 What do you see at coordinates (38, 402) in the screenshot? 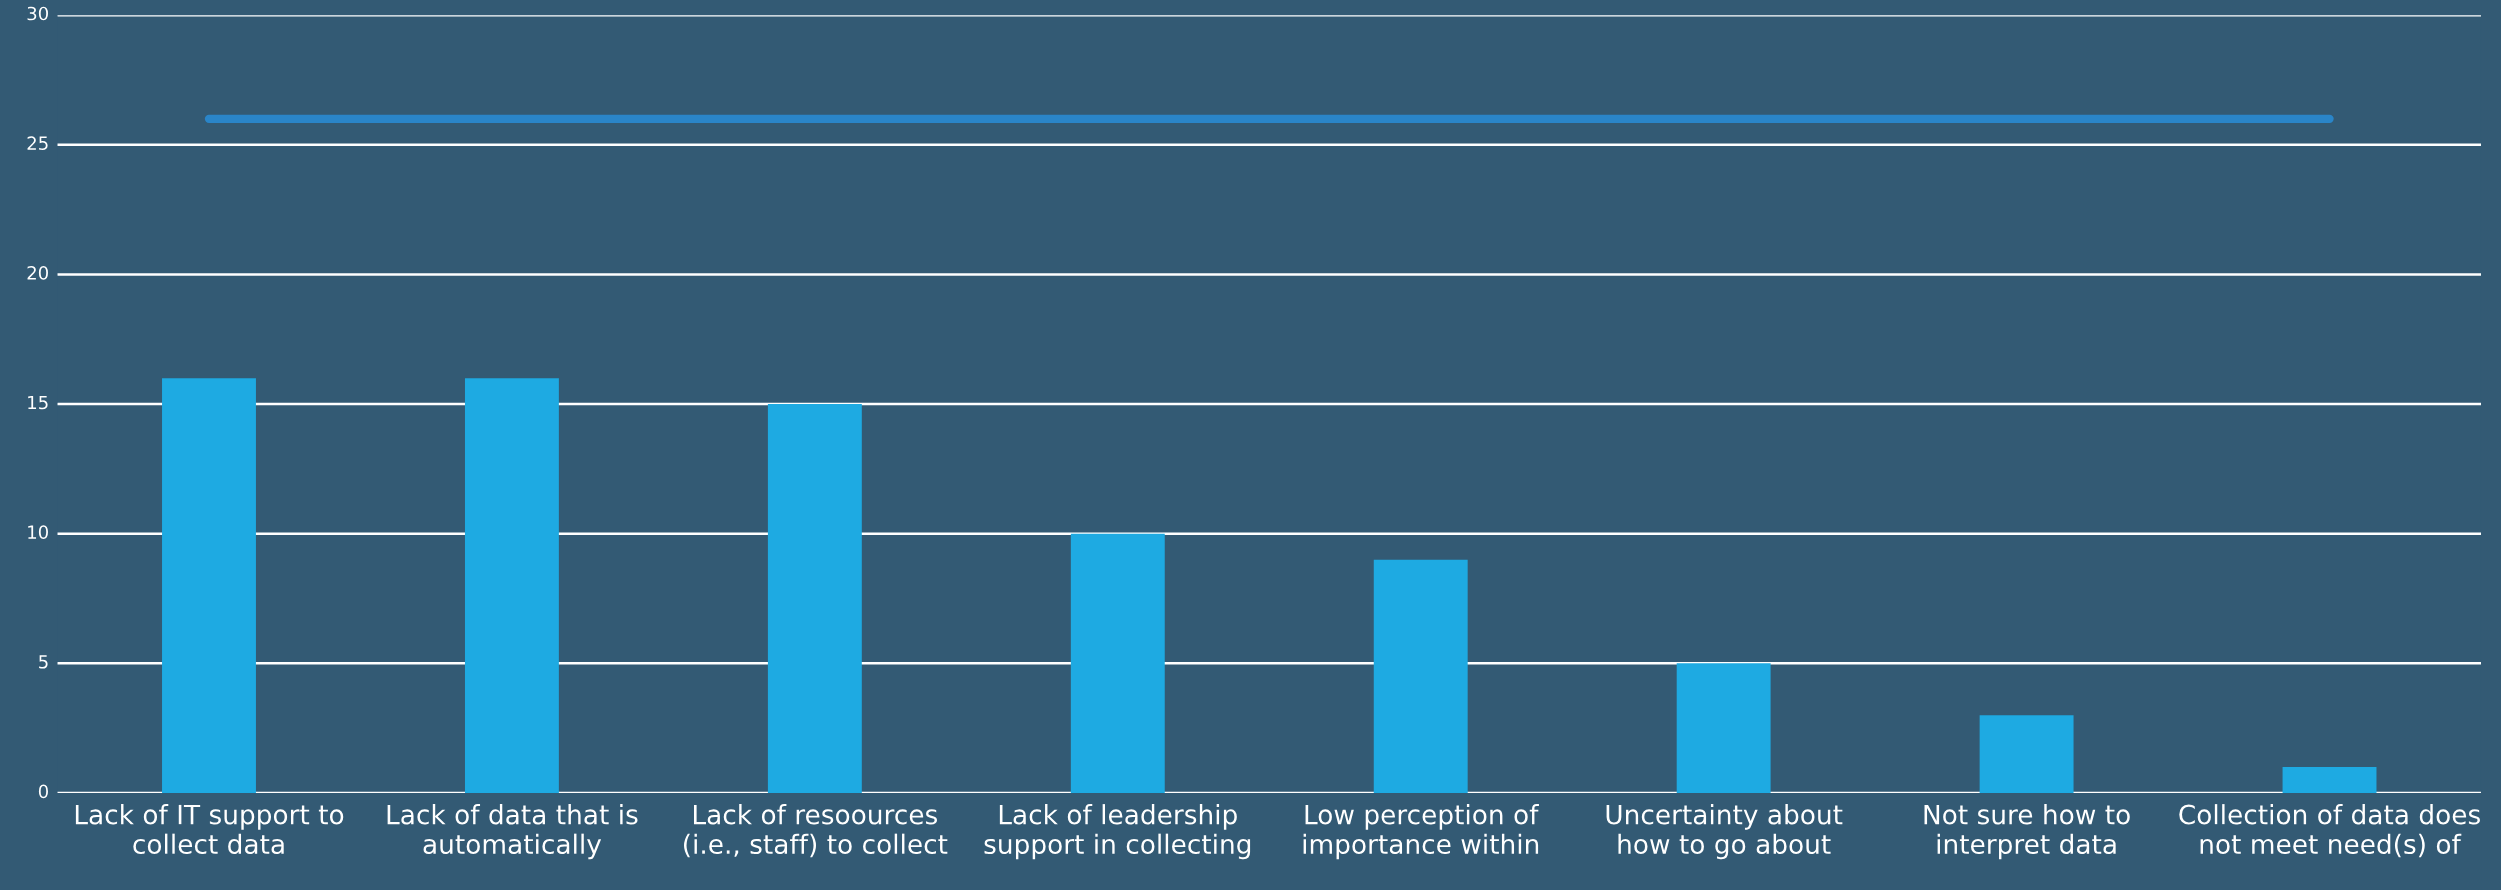
I see `y-tick-label: 15` at bounding box center [38, 402].